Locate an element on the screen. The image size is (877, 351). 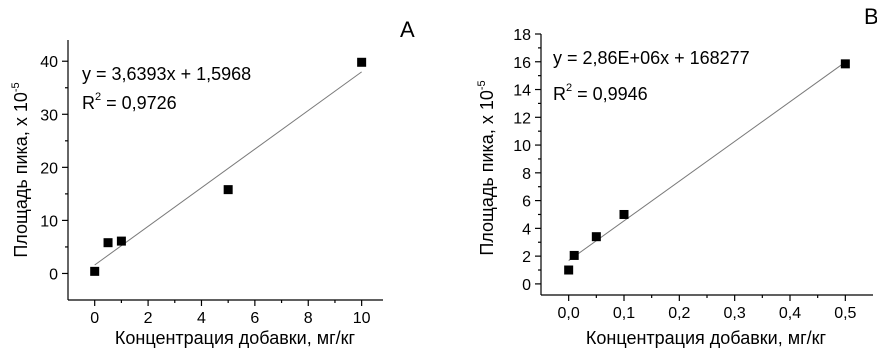
panel-b-y-label: Площадь пика, x 10-5 is located at coordinates (486, 167).